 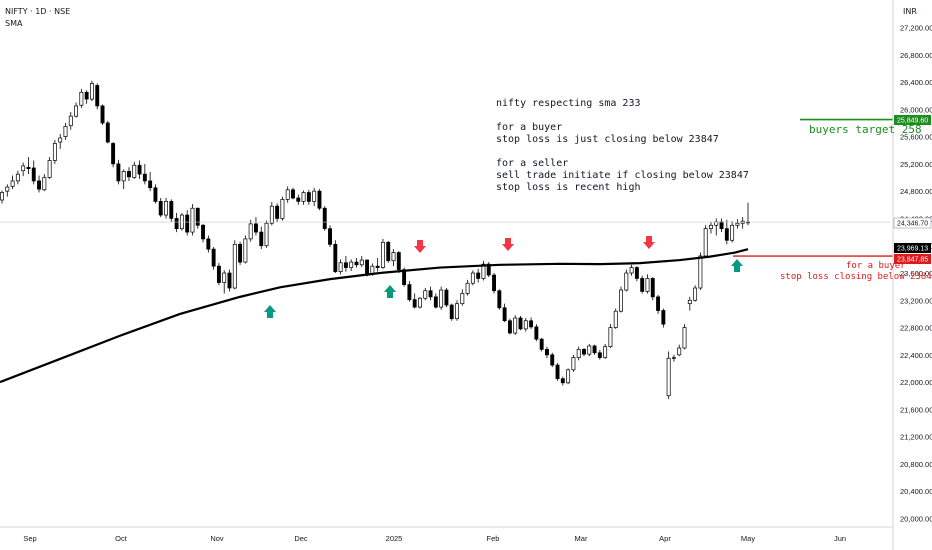 I want to click on x-axis-ticks: Sep Oct Nov Dec 2025 Feb Mar Apr May Jun, so click(x=434, y=538).